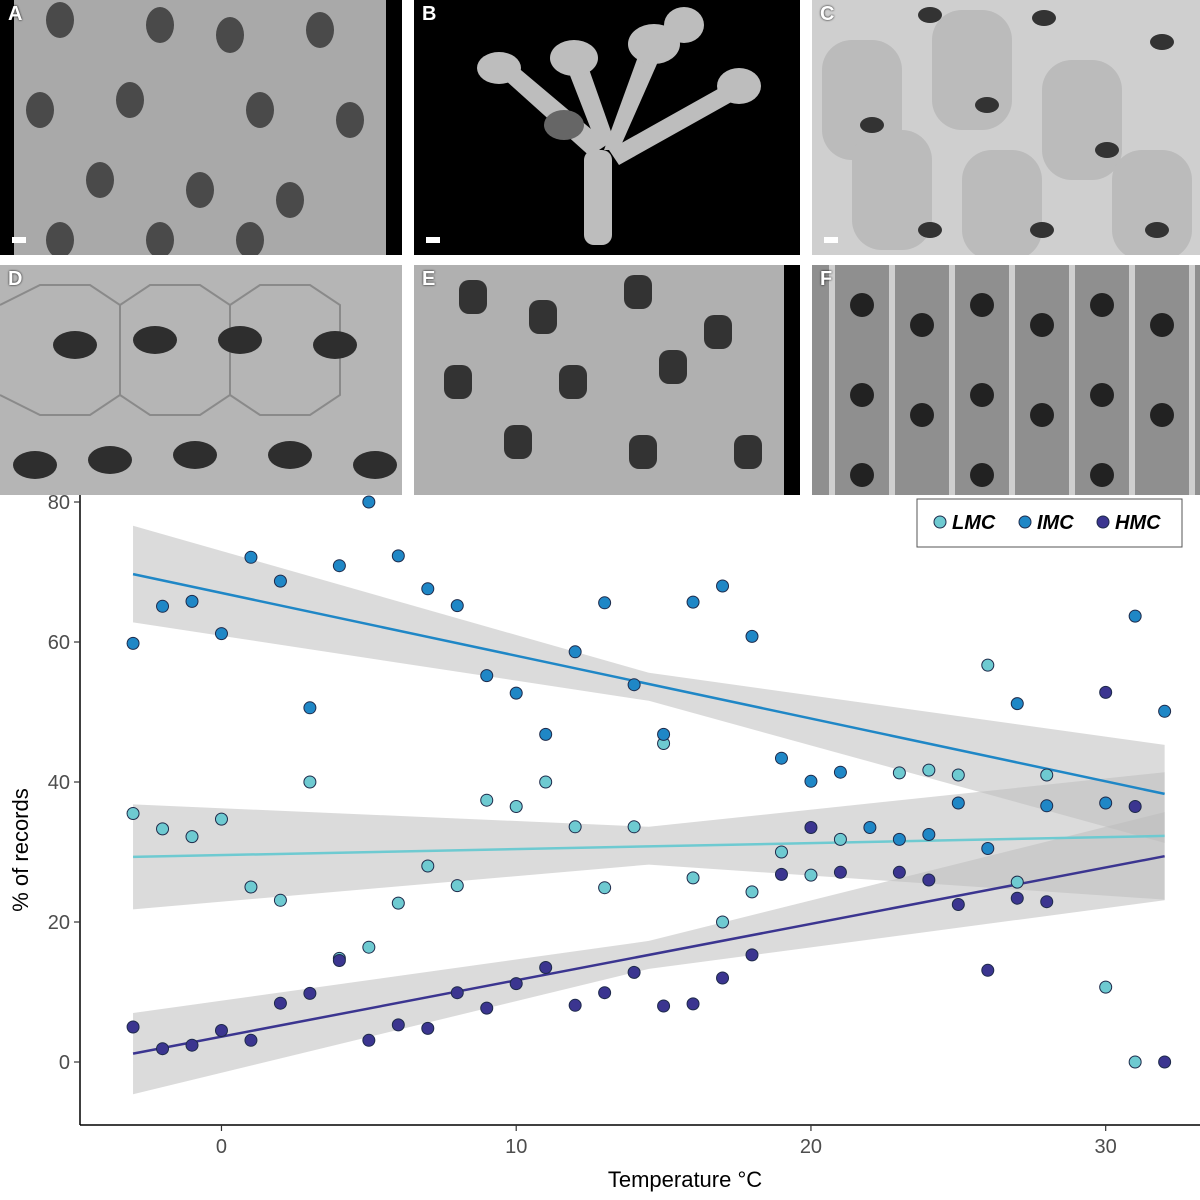  I want to click on panel-letter-b: B, so click(429, 14).